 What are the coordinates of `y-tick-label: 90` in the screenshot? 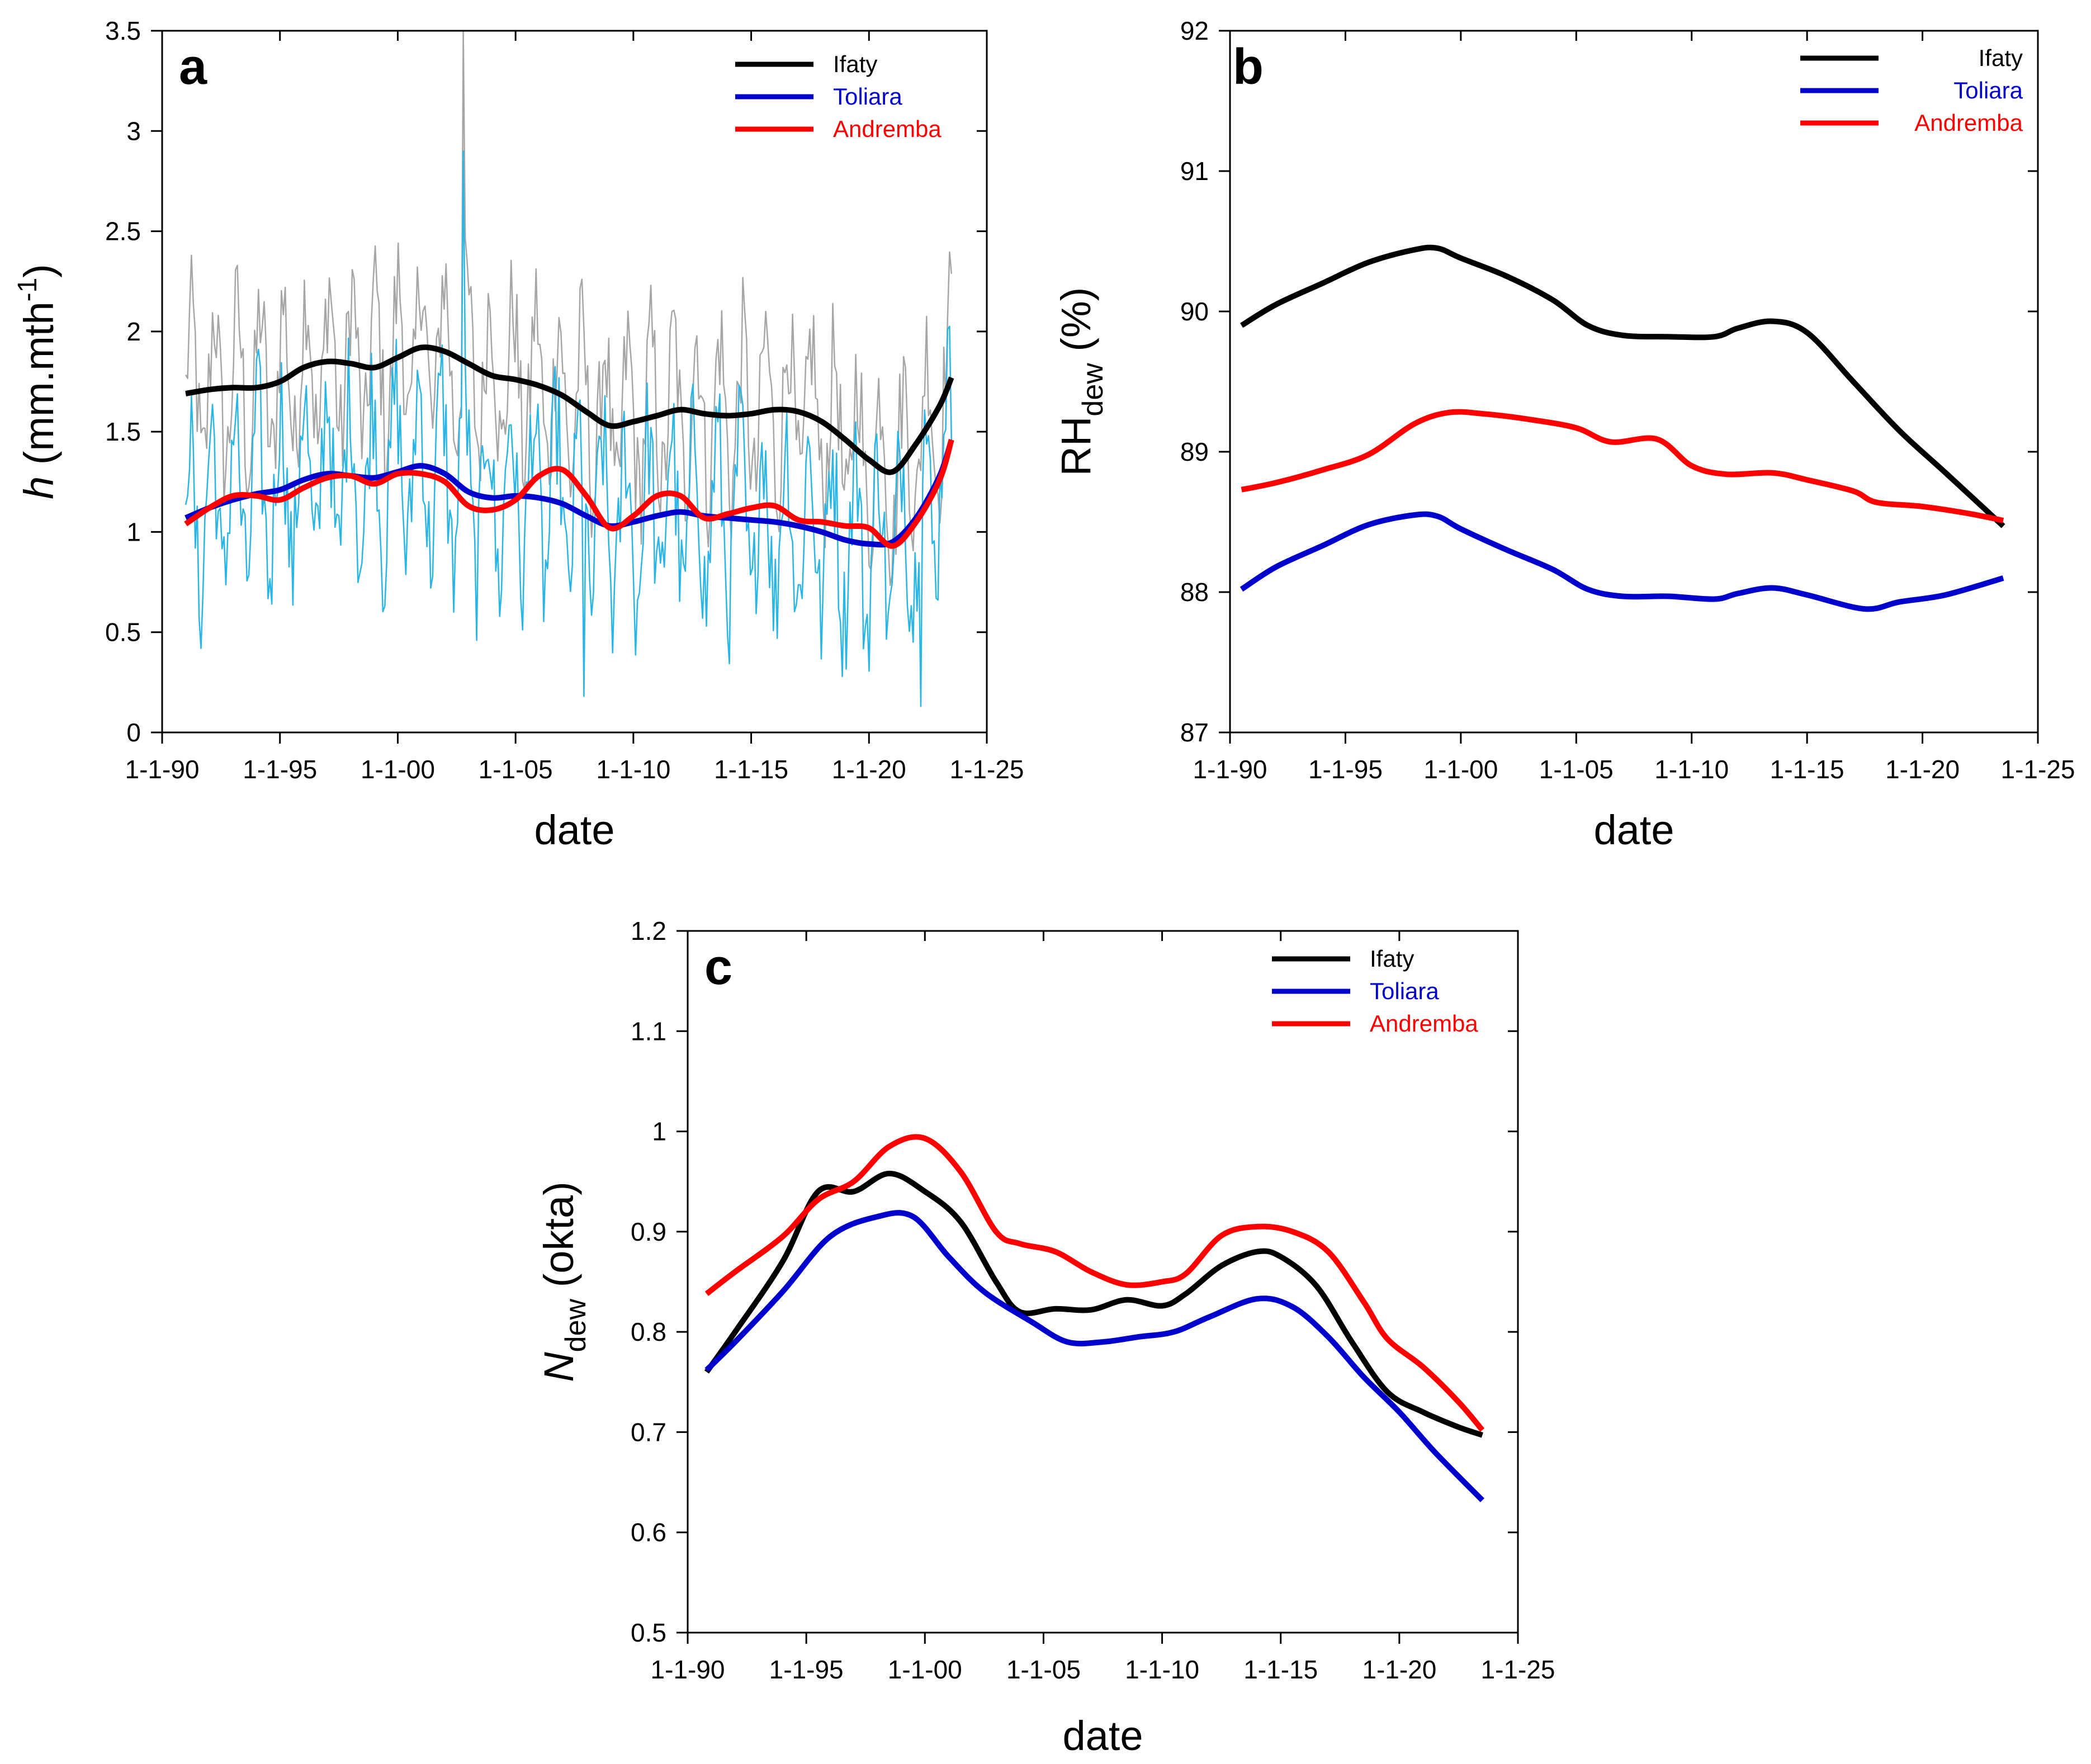 It's located at (1194, 311).